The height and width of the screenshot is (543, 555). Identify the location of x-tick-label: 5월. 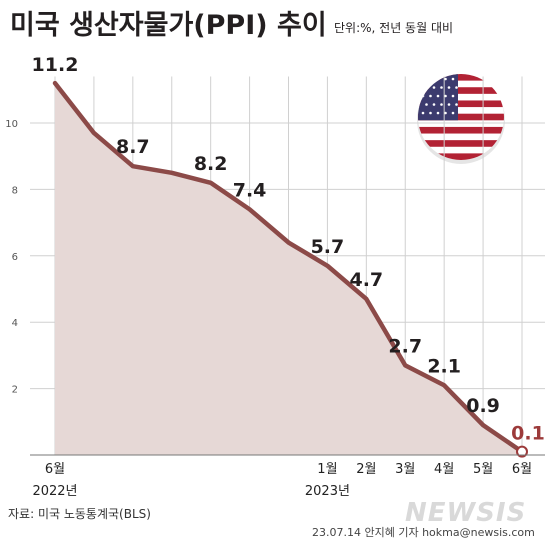
(483, 469).